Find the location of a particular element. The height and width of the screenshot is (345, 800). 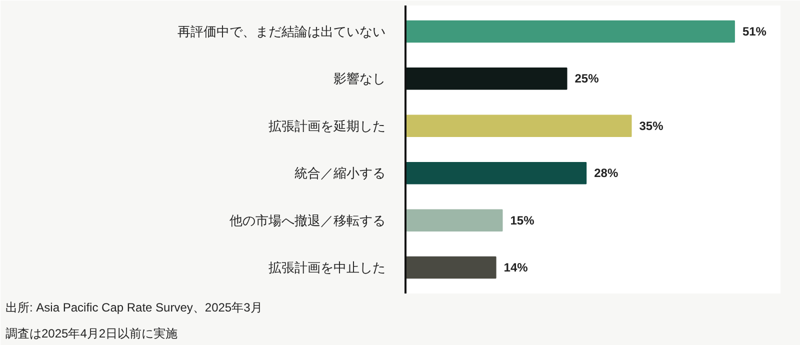

y-tick-label: 拡張計画を延期した is located at coordinates (327, 126).